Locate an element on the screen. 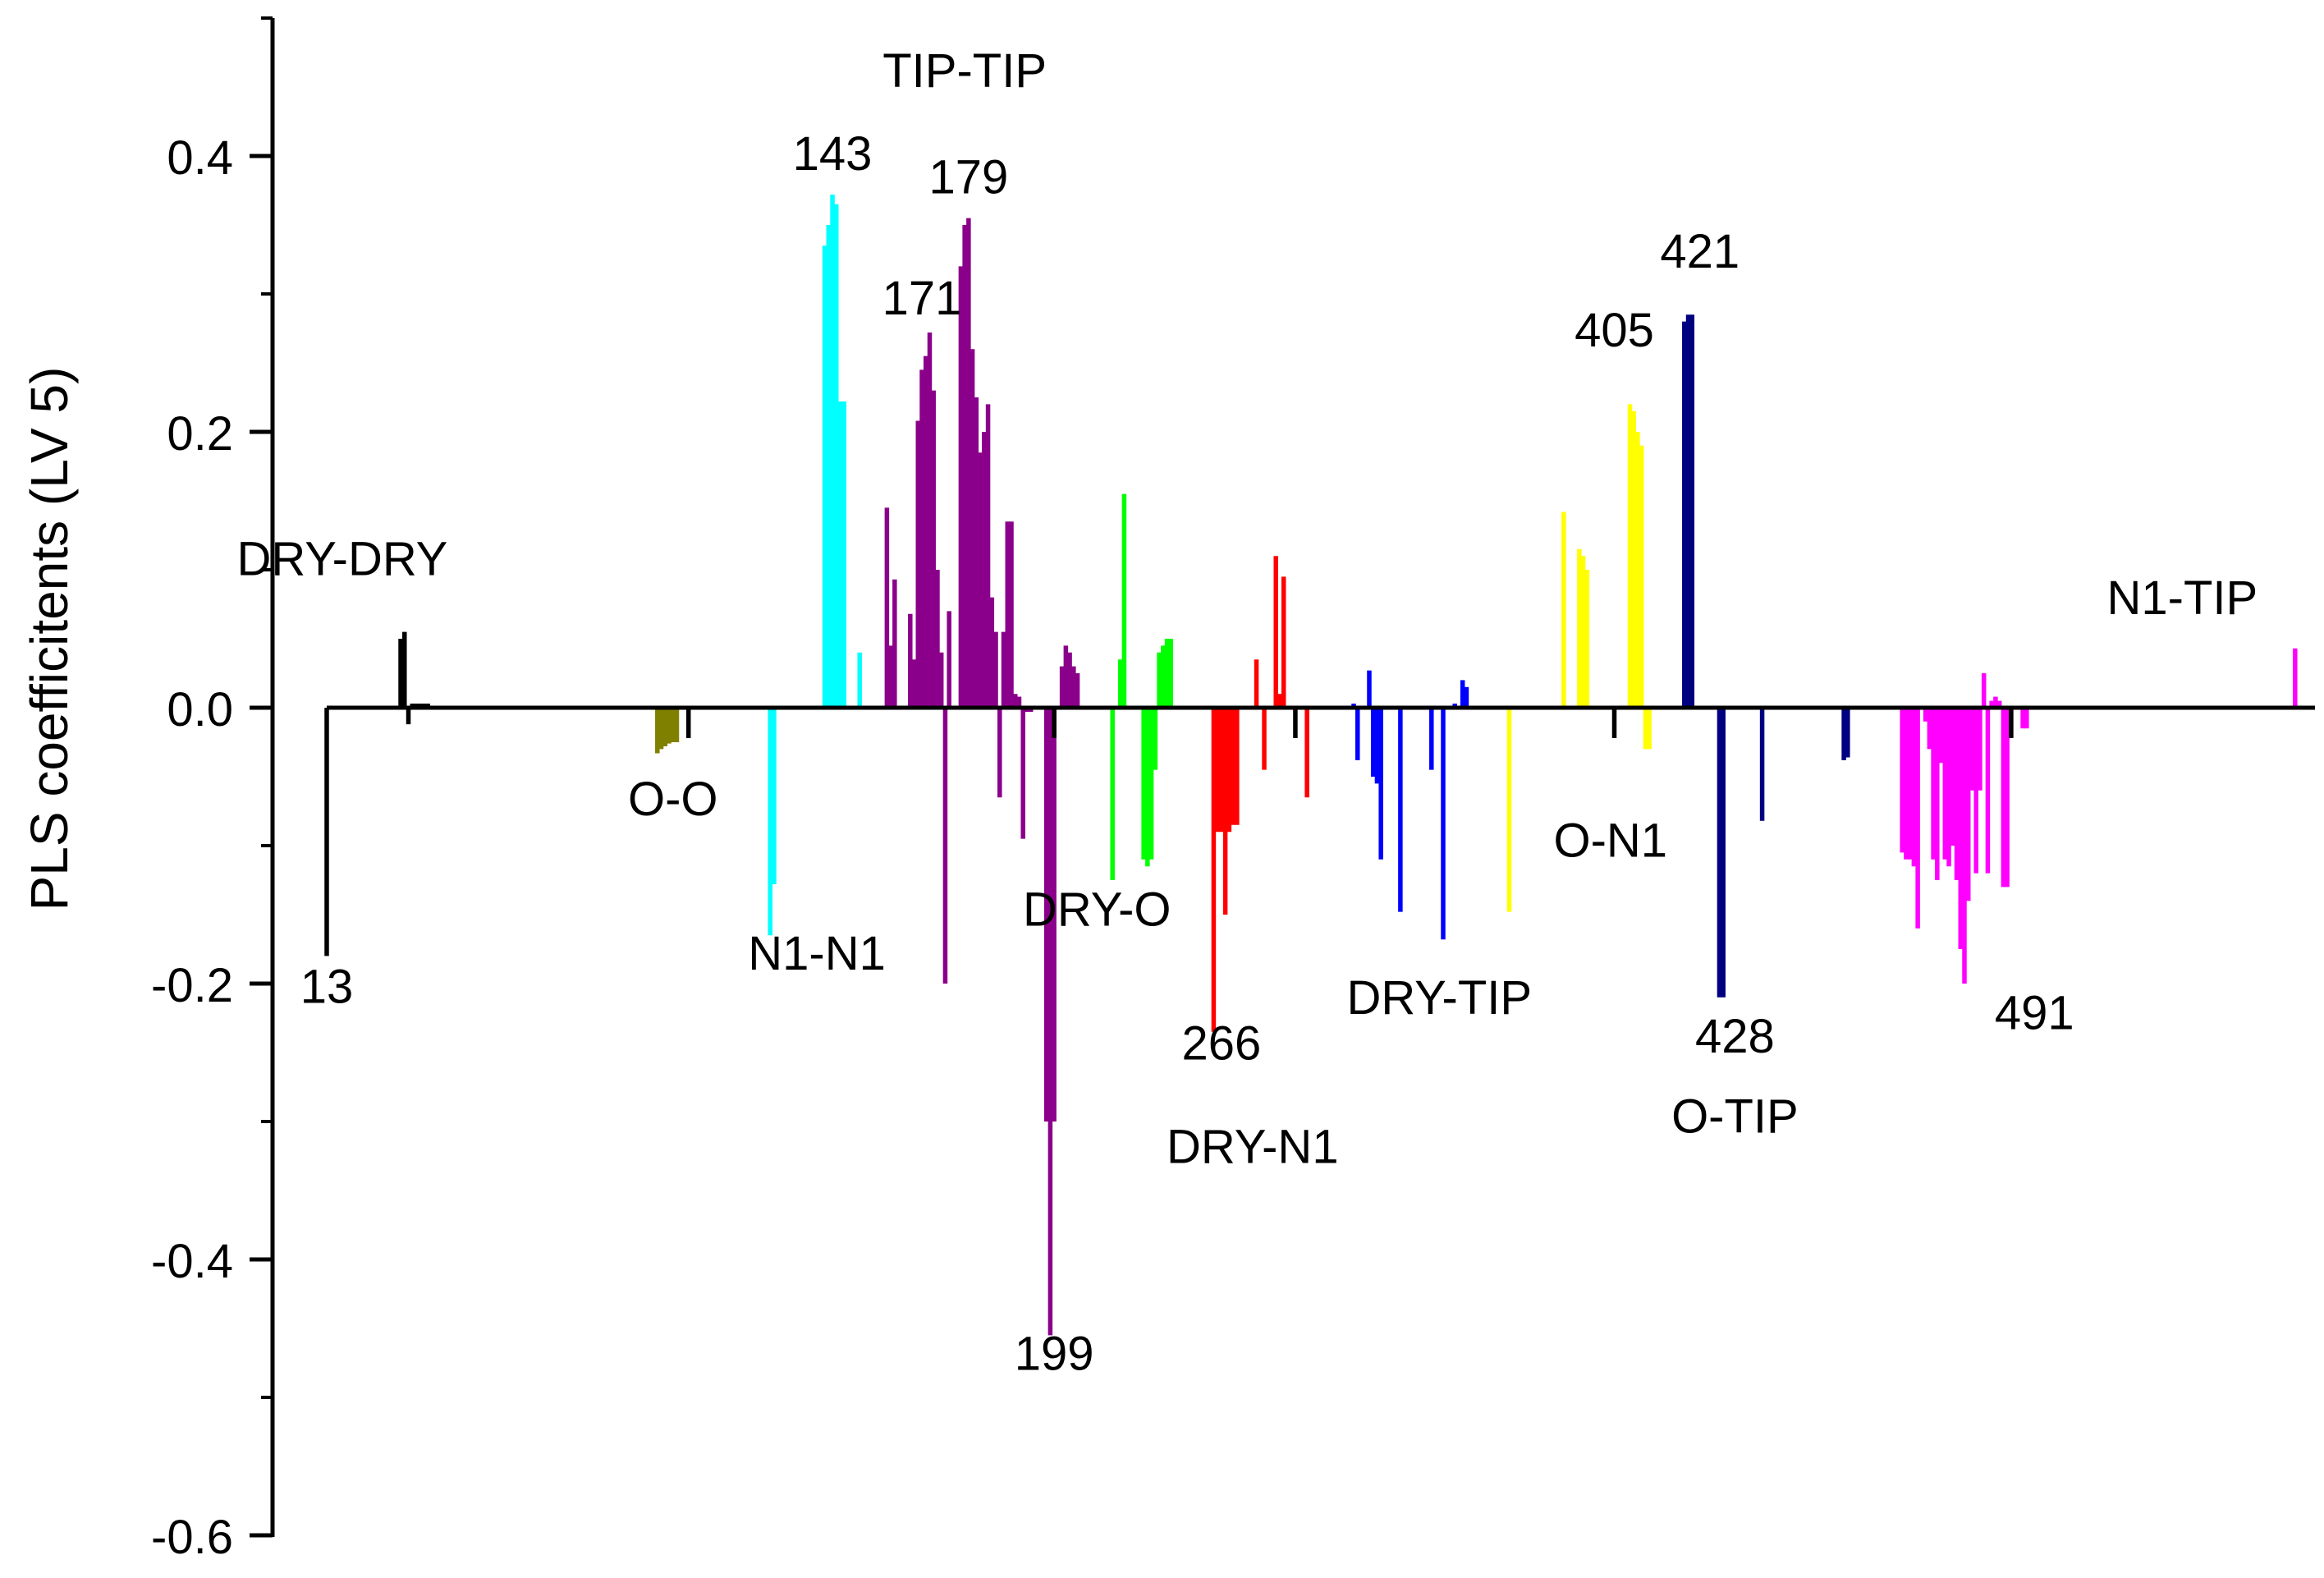 The width and height of the screenshot is (2324, 1578). annotation-label: 428 is located at coordinates (1735, 1036).